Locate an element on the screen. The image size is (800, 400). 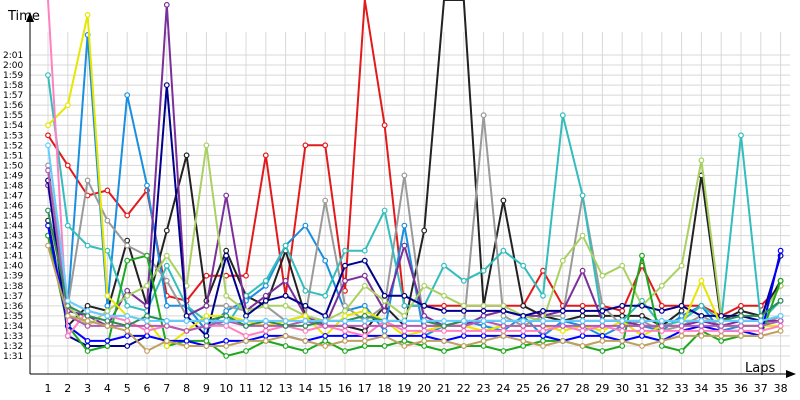
x-tick-label: 21 is located at coordinates (444, 388).